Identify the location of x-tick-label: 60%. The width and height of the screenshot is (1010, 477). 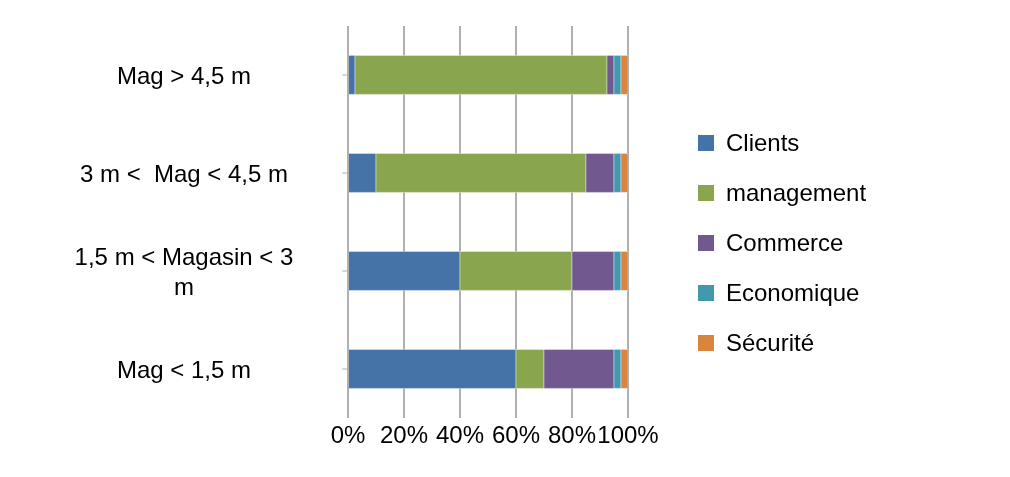
(516, 435).